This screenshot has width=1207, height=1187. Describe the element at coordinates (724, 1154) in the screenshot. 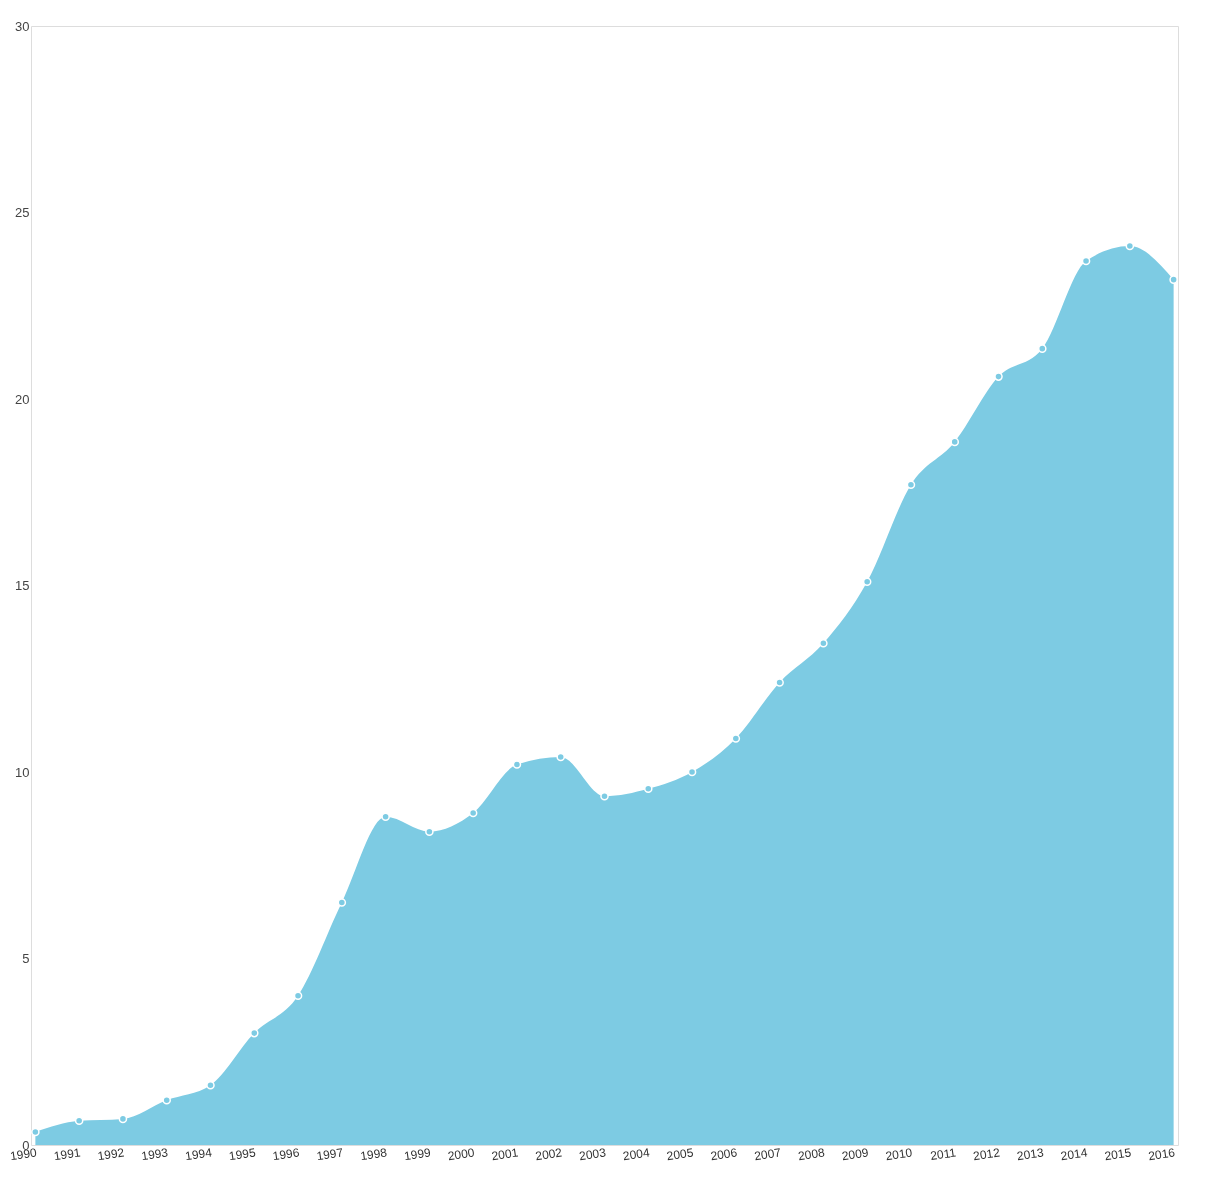

I see `x-tick-label: 2006` at that location.